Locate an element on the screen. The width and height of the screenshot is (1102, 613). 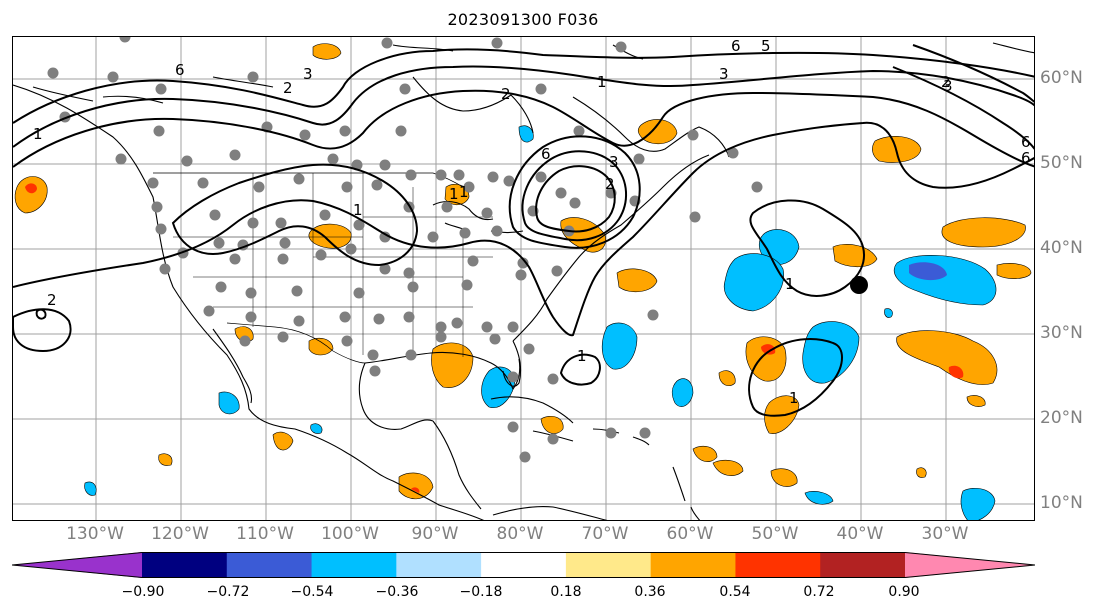
lat-label: 60°N is located at coordinates (1061, 78).